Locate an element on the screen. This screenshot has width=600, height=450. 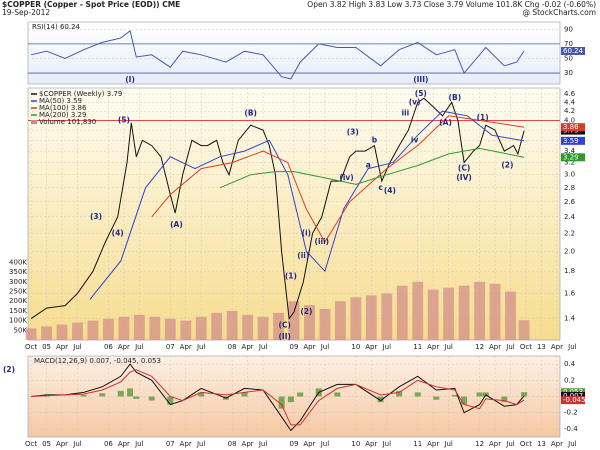
x-tick-label: 06 is located at coordinates (108, 347).